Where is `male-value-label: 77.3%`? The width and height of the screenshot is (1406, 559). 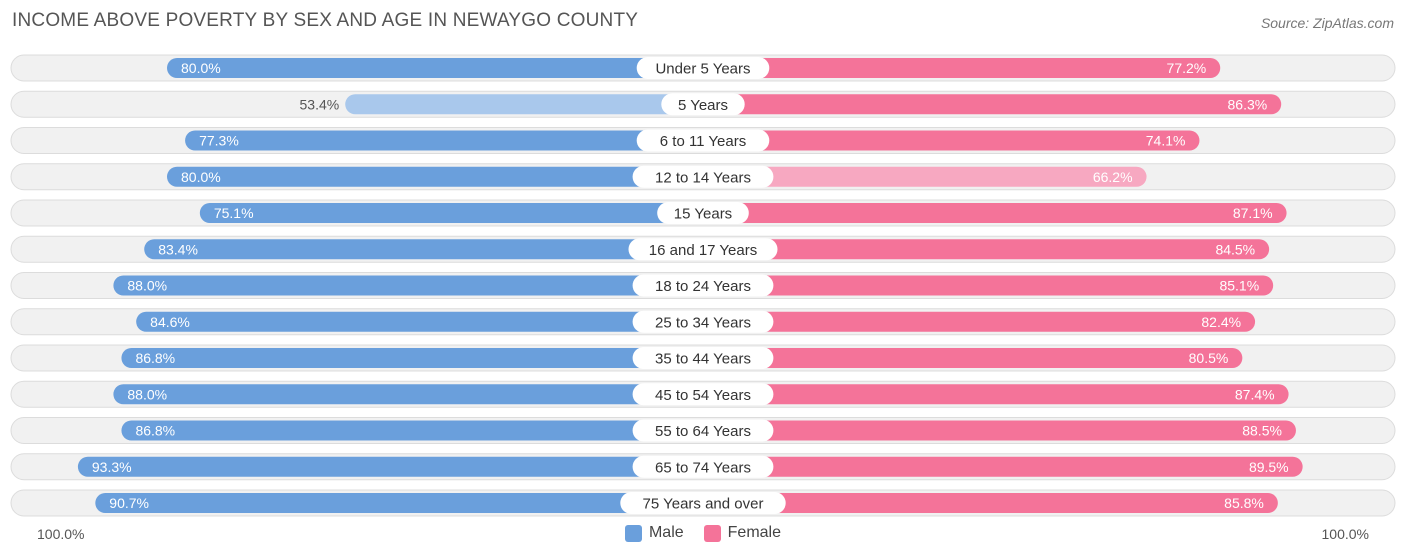 male-value-label: 77.3% is located at coordinates (219, 141).